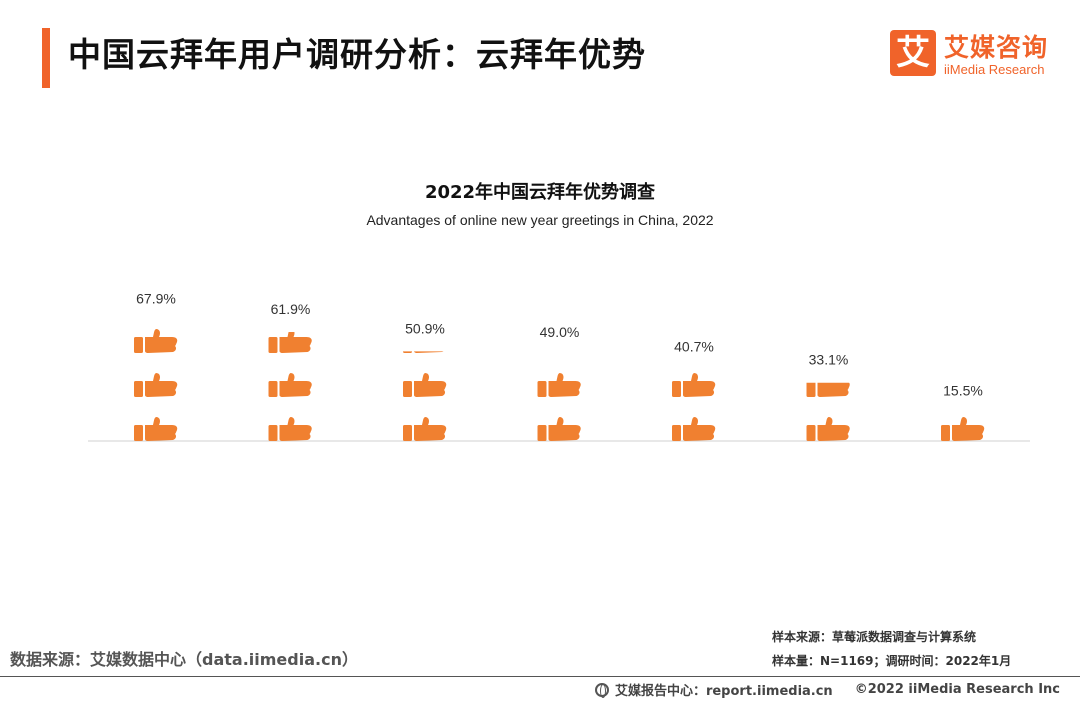  Describe the element at coordinates (892, 661) in the screenshot. I see `sample-size: 样本量：N=1169；调研时间：2022年1月` at that location.